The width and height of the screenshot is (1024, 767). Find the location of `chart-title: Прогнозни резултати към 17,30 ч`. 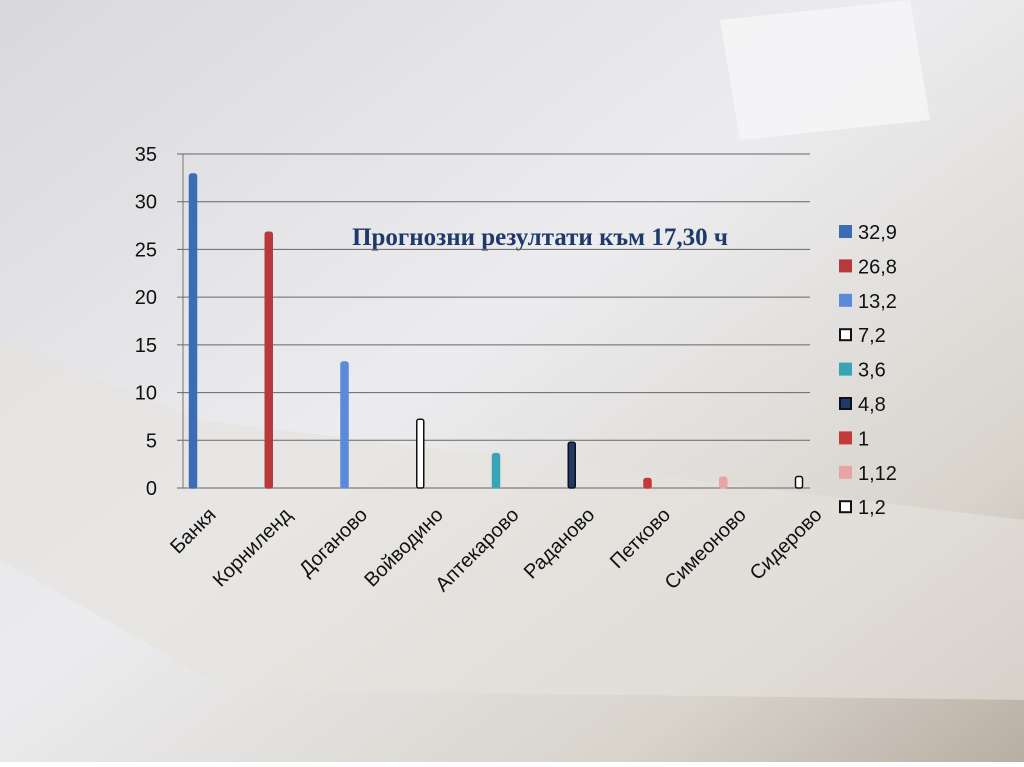

chart-title: Прогнозни резултати към 17,30 ч is located at coordinates (540, 237).